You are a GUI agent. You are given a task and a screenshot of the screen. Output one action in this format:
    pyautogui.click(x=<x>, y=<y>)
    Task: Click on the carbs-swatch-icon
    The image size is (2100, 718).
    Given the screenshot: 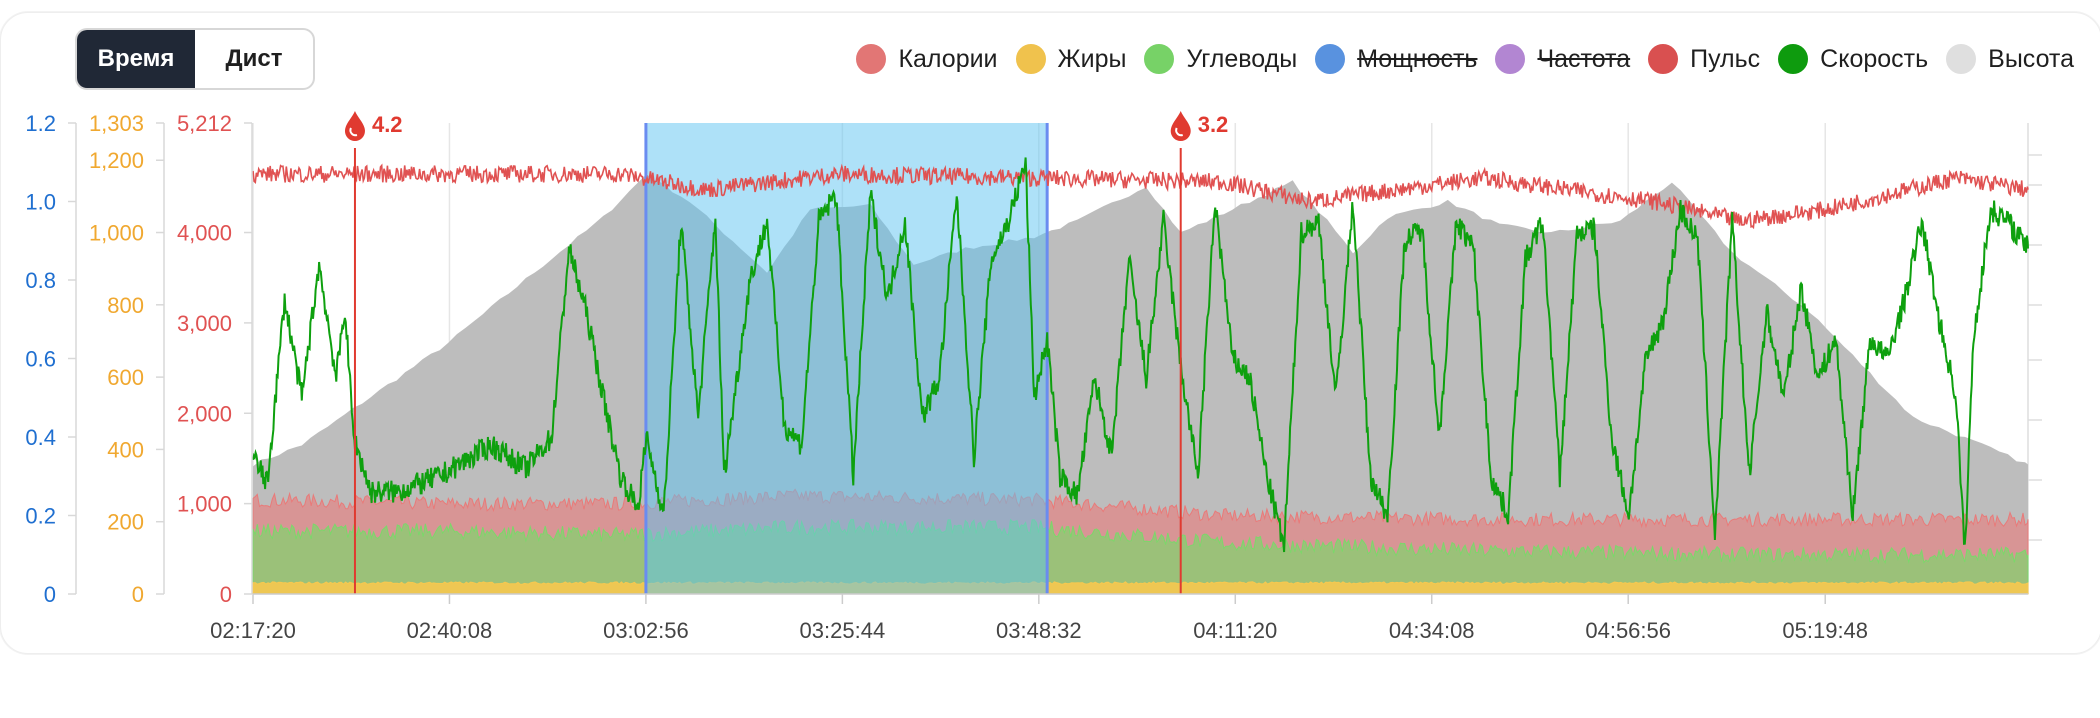 What is the action you would take?
    pyautogui.click(x=1159, y=59)
    